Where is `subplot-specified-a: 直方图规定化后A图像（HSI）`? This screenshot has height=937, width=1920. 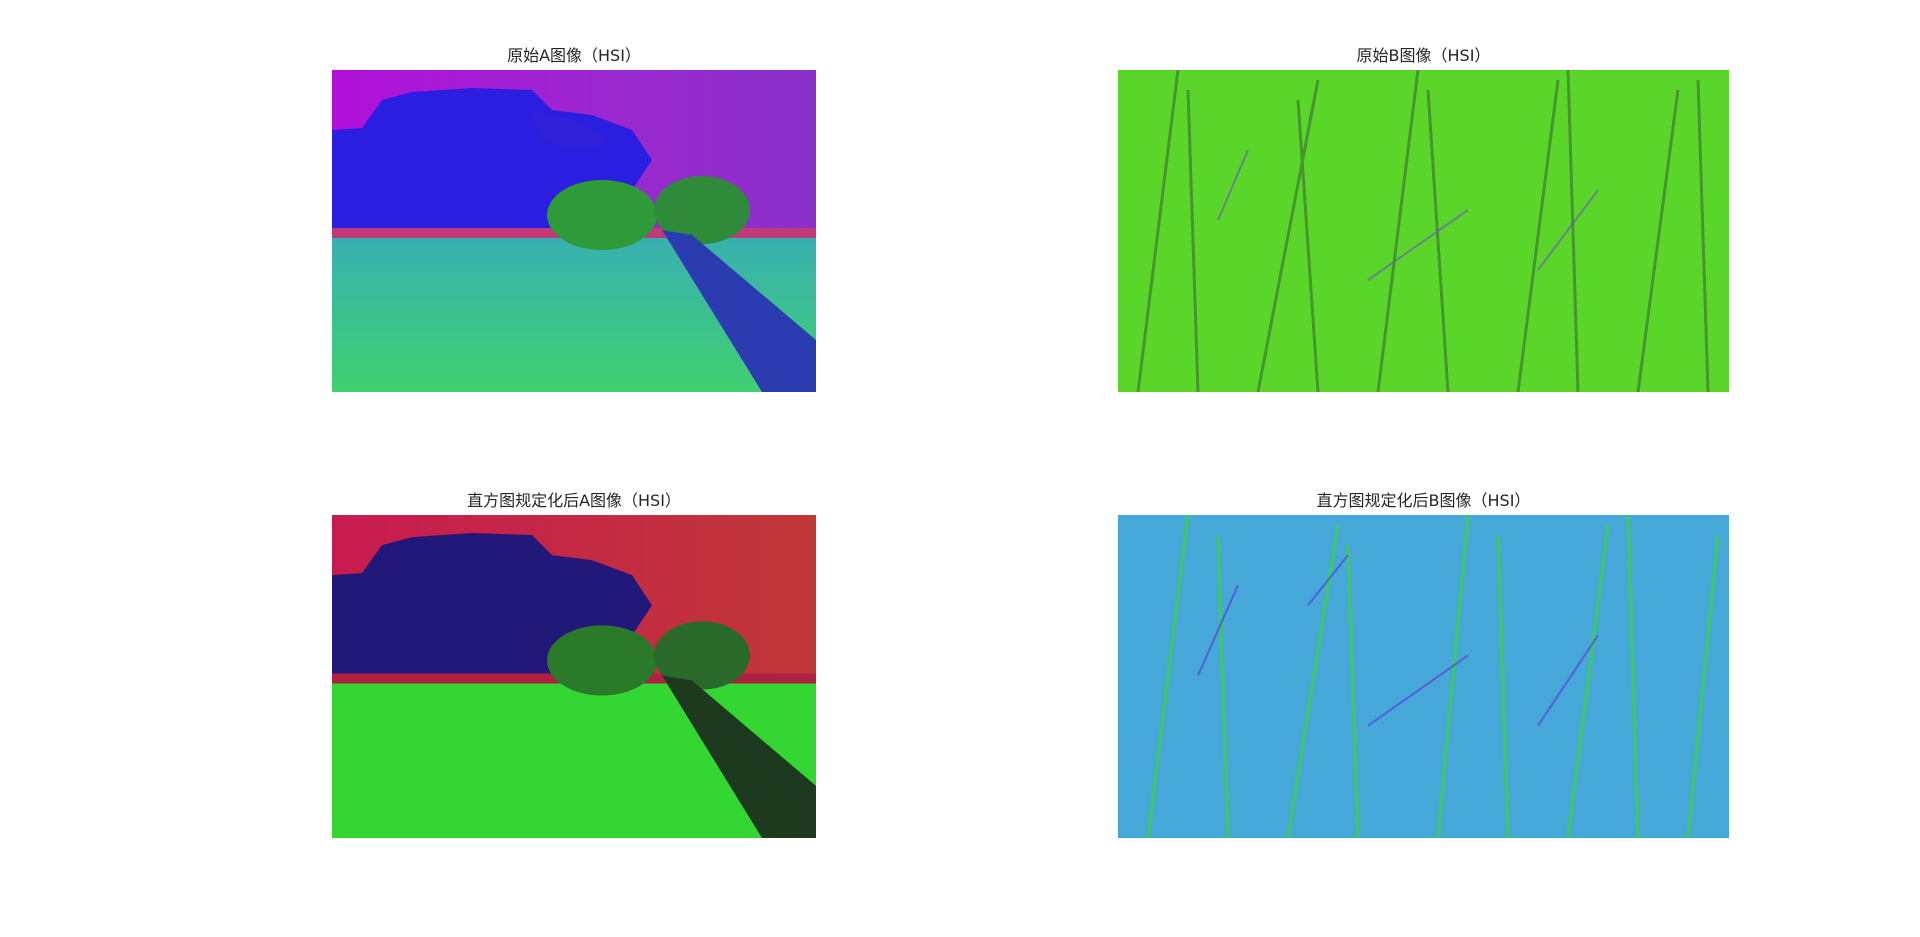 subplot-specified-a: 直方图规定化后A图像（HSI） is located at coordinates (574, 664).